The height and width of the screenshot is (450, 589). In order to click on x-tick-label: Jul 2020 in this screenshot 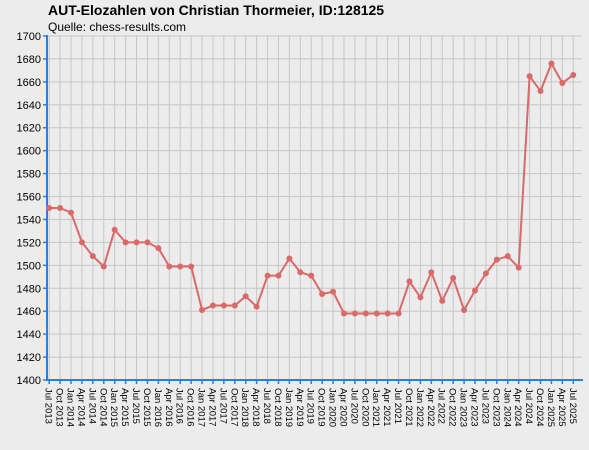, I will do `click(353, 406)`.